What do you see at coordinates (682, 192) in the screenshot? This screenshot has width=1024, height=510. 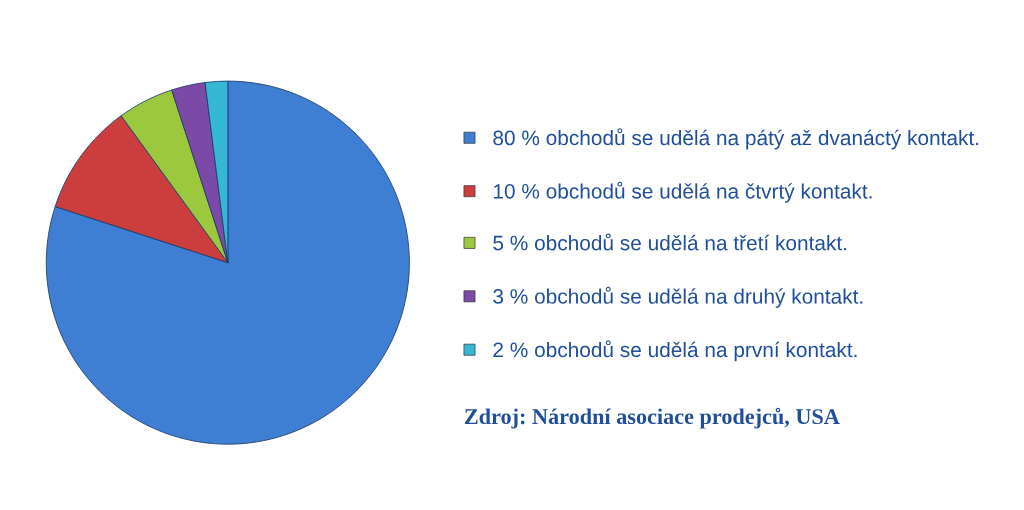 I see `legend-label: 10 % obchodů se udělá na čtvrtý kontakt.` at bounding box center [682, 192].